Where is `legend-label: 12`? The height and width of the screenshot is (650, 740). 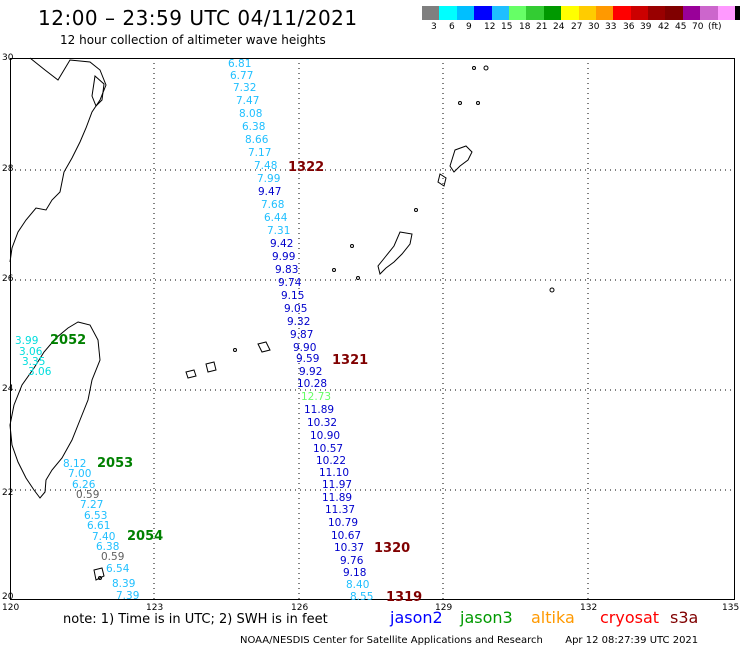 legend-label: 12 is located at coordinates (490, 27).